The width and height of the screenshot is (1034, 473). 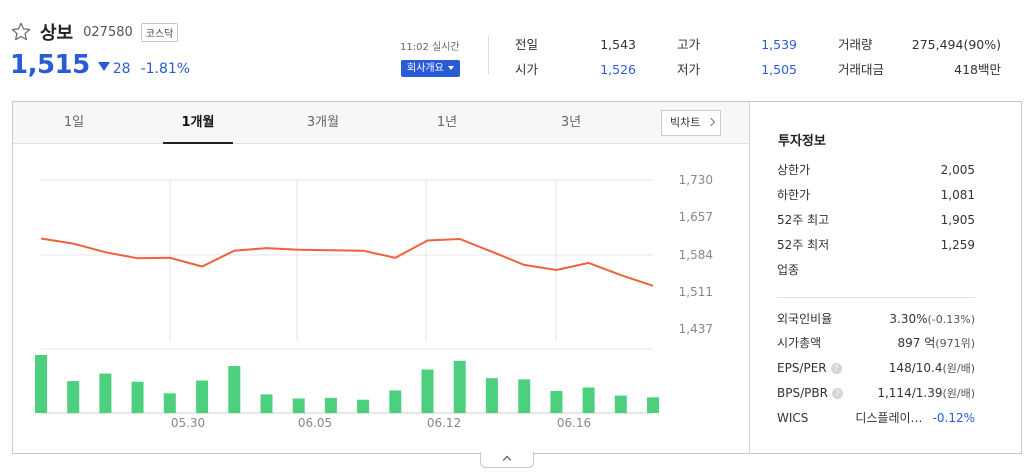 What do you see at coordinates (861, 69) in the screenshot?
I see `amount-label: 거래대금` at bounding box center [861, 69].